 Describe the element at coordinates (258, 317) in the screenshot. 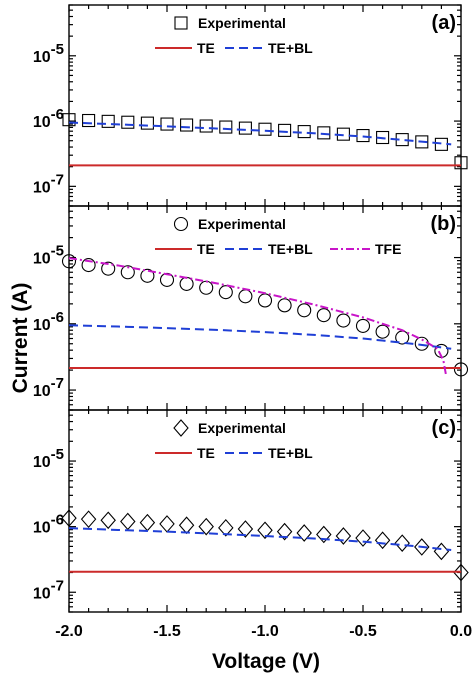

I see `series-line-tfe` at that location.